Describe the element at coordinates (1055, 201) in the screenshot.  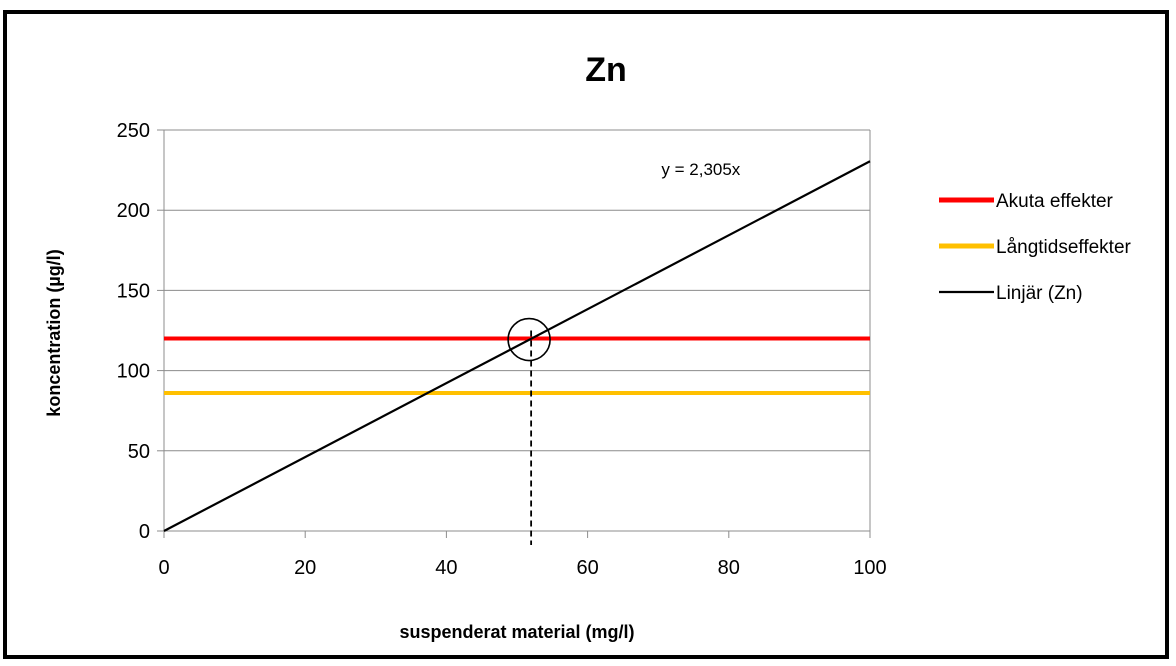
I see `legend-label-0: Akuta effekter` at that location.